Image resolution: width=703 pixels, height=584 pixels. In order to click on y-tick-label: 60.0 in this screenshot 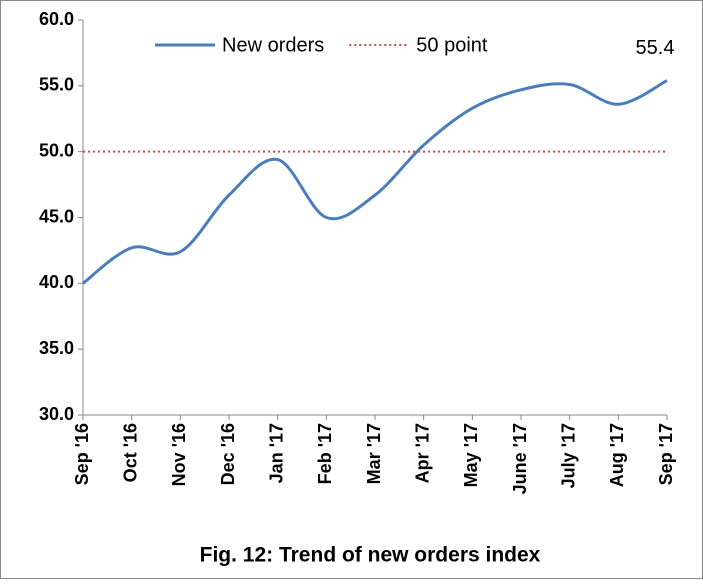, I will do `click(56, 19)`.